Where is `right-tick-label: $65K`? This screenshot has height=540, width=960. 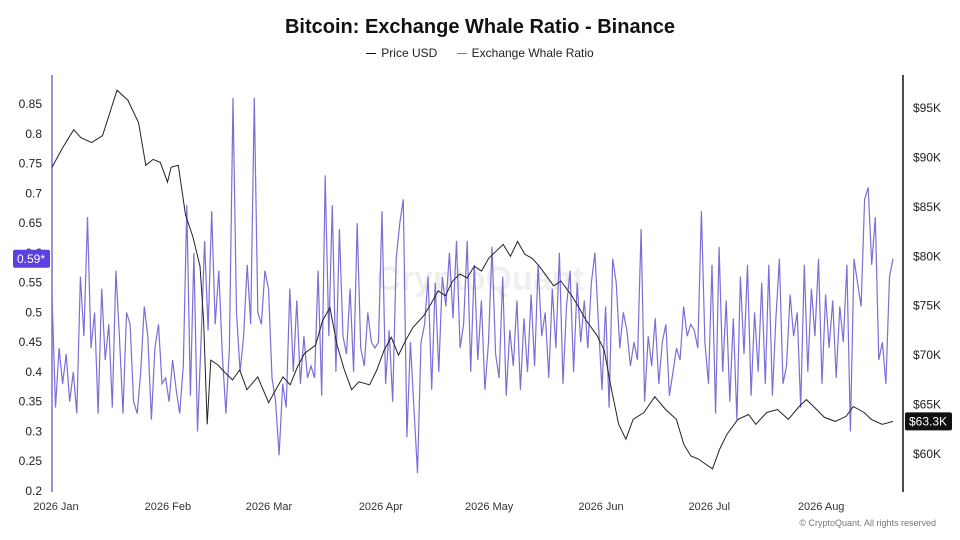 right-tick-label: $65K is located at coordinates (927, 405).